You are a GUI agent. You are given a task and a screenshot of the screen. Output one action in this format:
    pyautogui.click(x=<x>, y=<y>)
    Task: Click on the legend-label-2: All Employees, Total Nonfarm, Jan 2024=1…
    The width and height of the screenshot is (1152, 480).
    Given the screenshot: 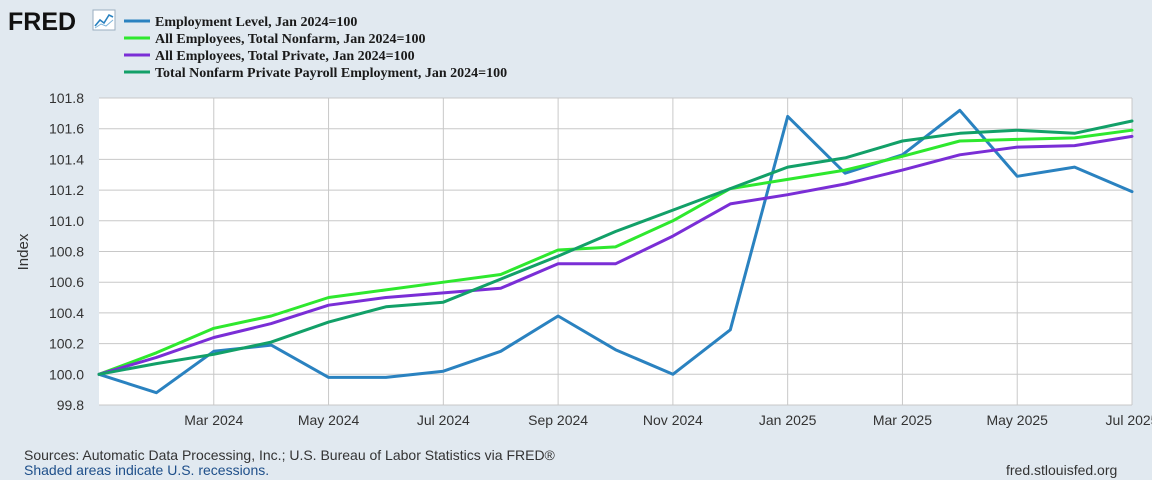 What is the action you would take?
    pyautogui.click(x=290, y=39)
    